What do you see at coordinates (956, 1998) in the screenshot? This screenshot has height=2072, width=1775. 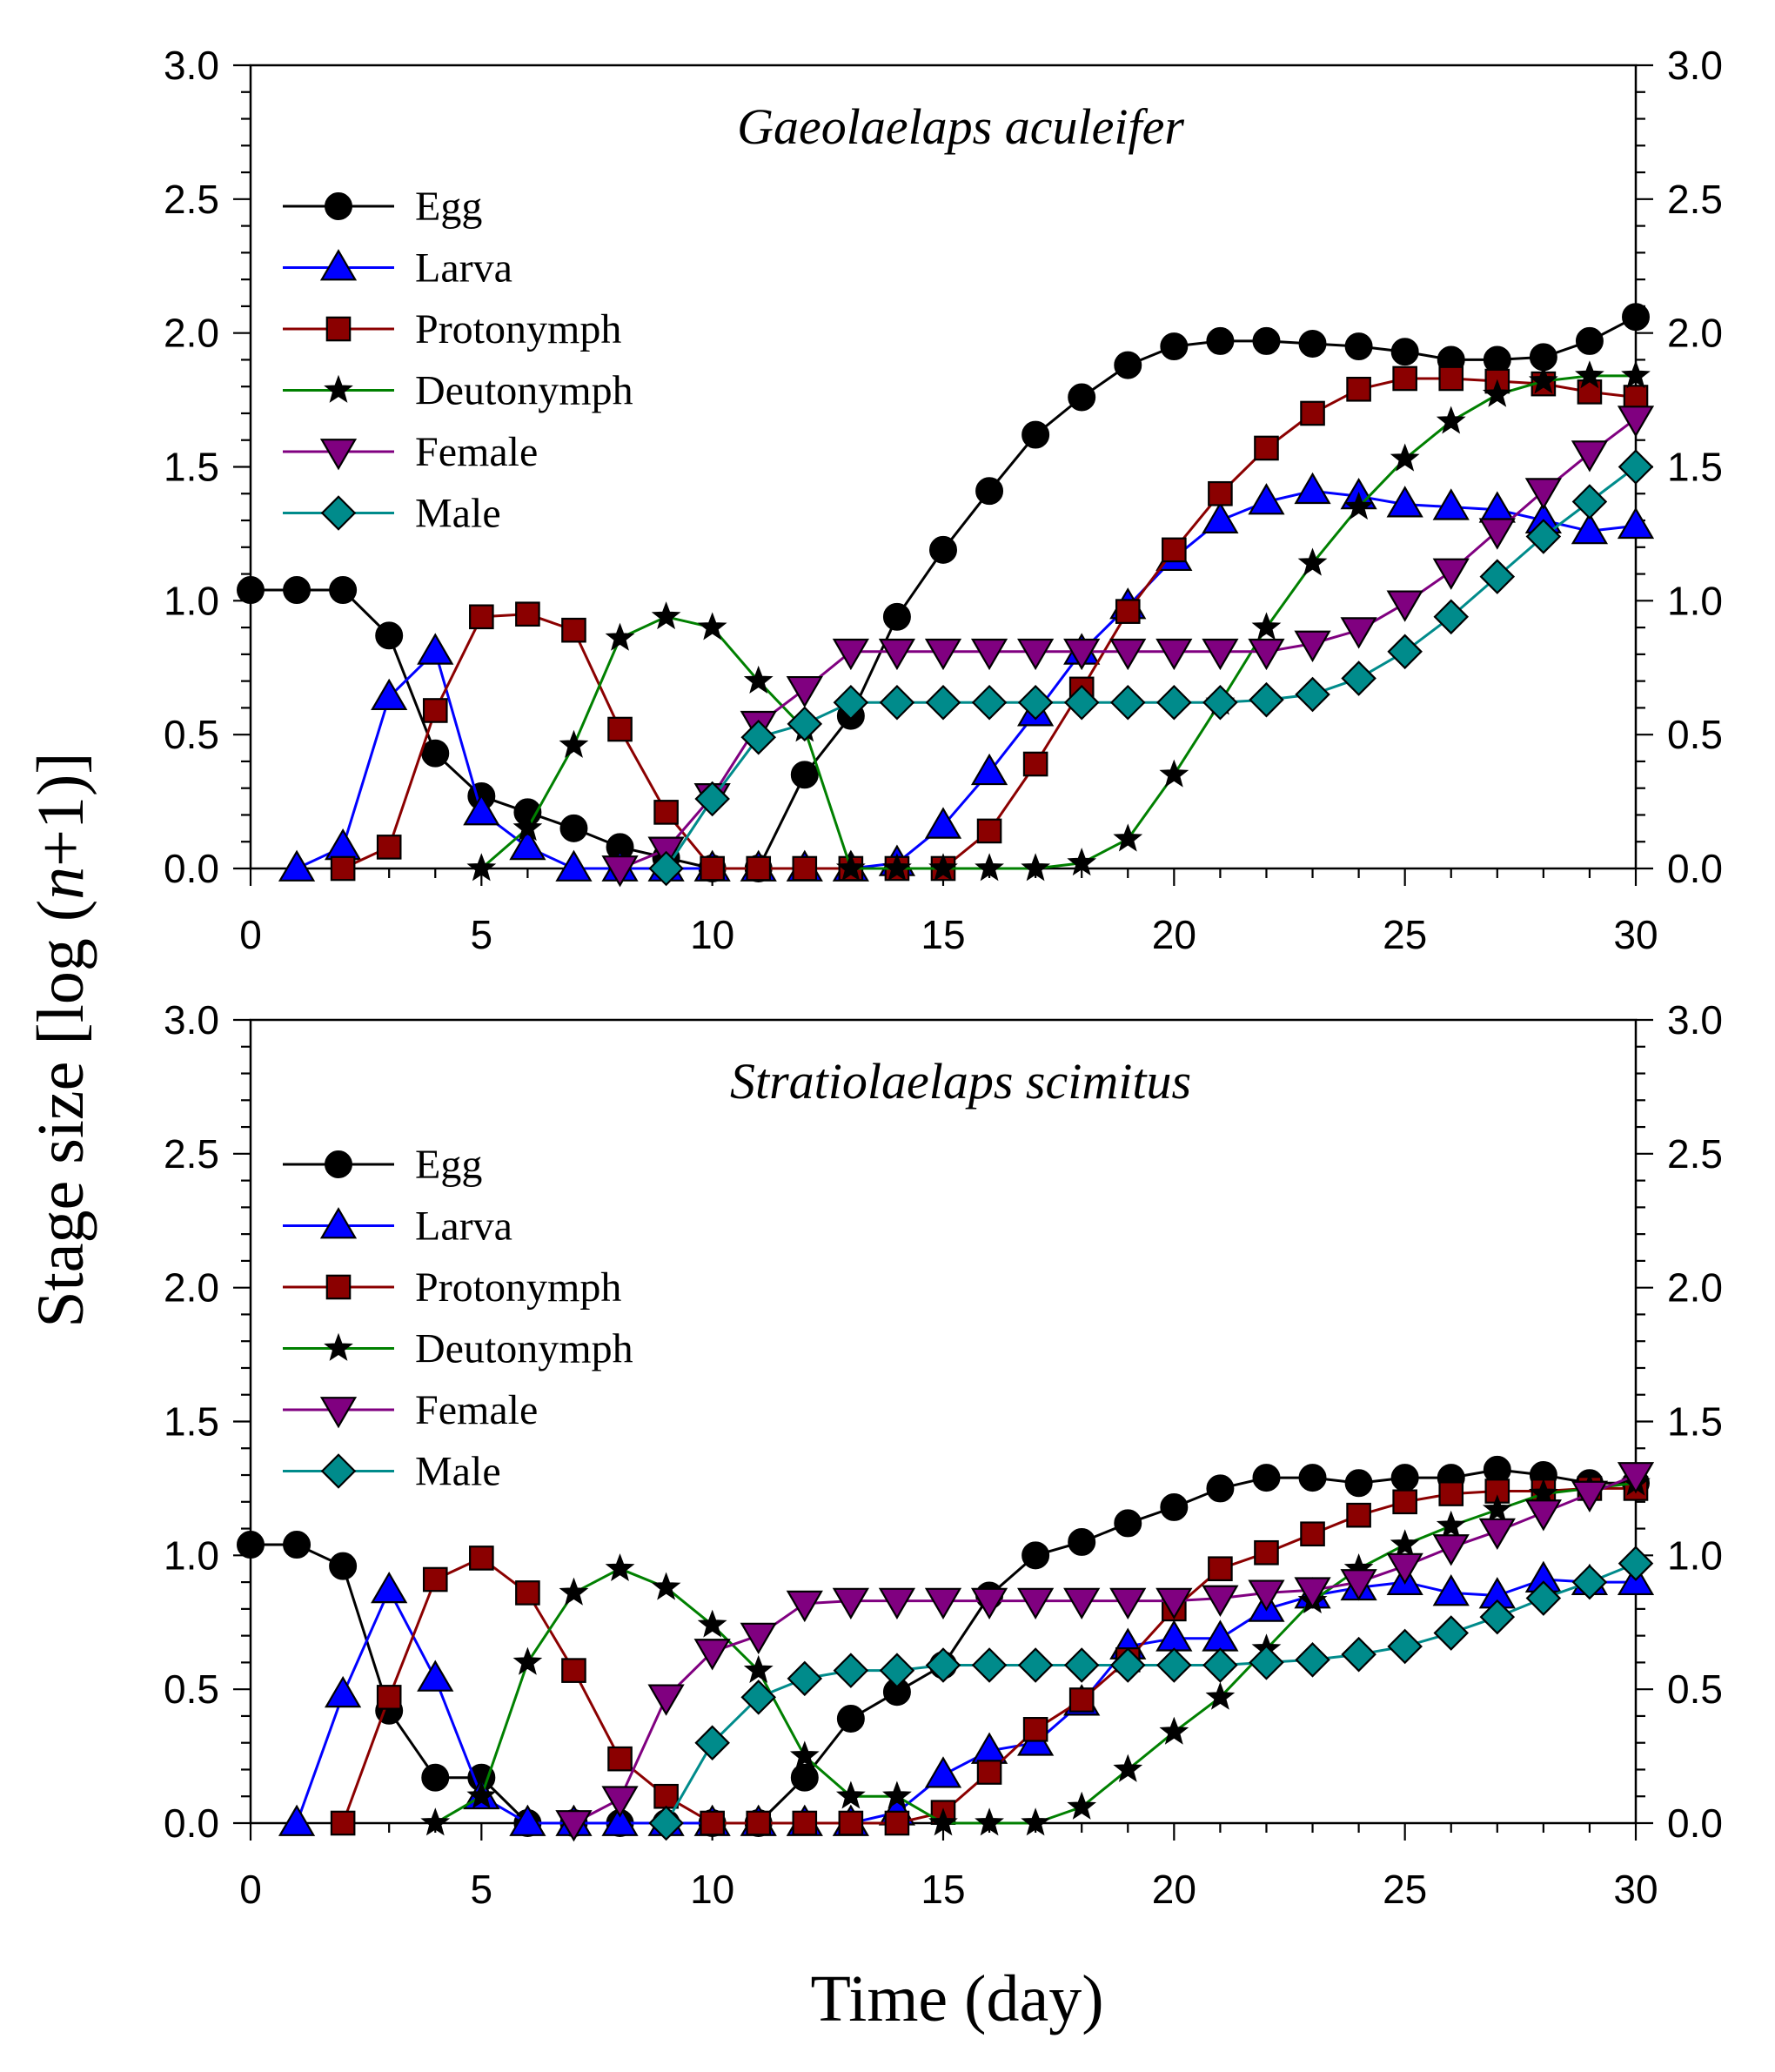 I see `x-axis-title: Time (day)` at bounding box center [956, 1998].